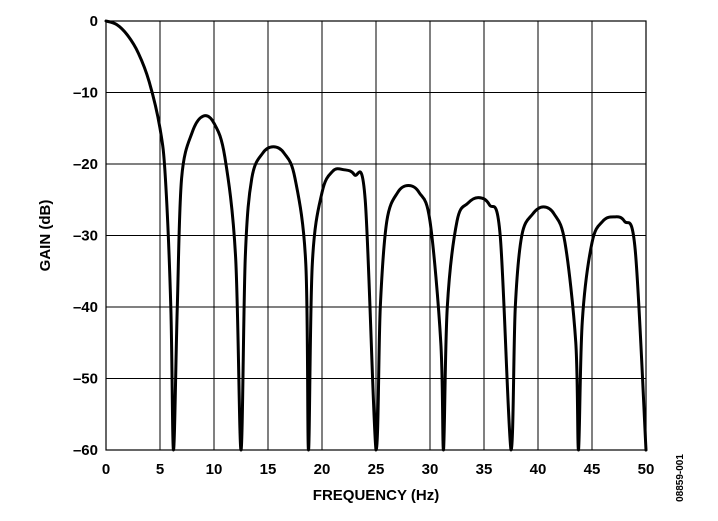 This screenshot has height=521, width=718. What do you see at coordinates (484, 469) in the screenshot?
I see `x-tick-label: 35` at bounding box center [484, 469].